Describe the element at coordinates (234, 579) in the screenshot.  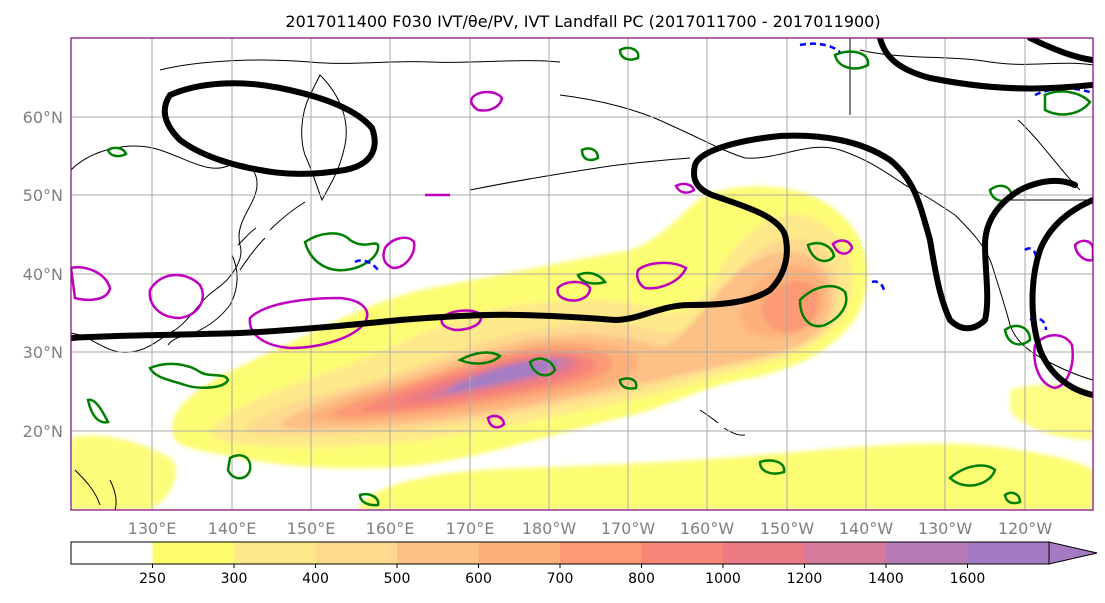
I see `colorbar-tick-label: 300` at that location.